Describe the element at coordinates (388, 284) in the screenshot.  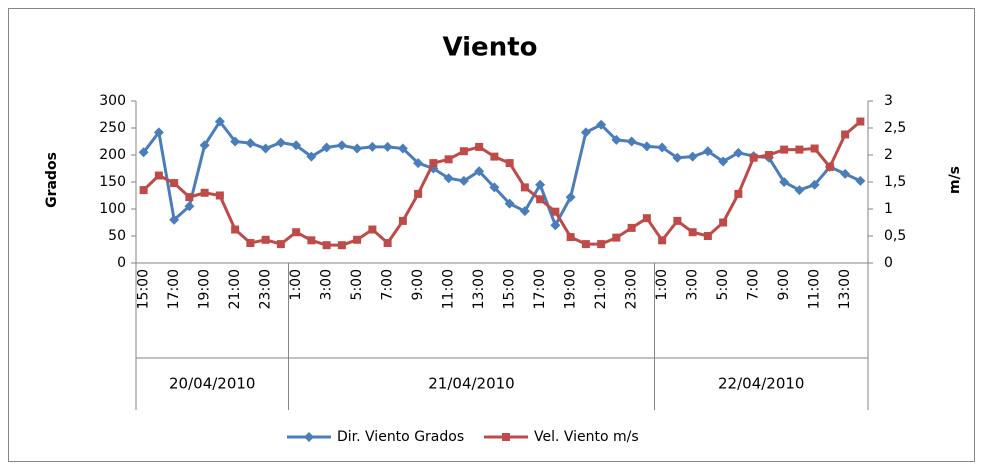
I see `x-tick-label: 7:00` at that location.